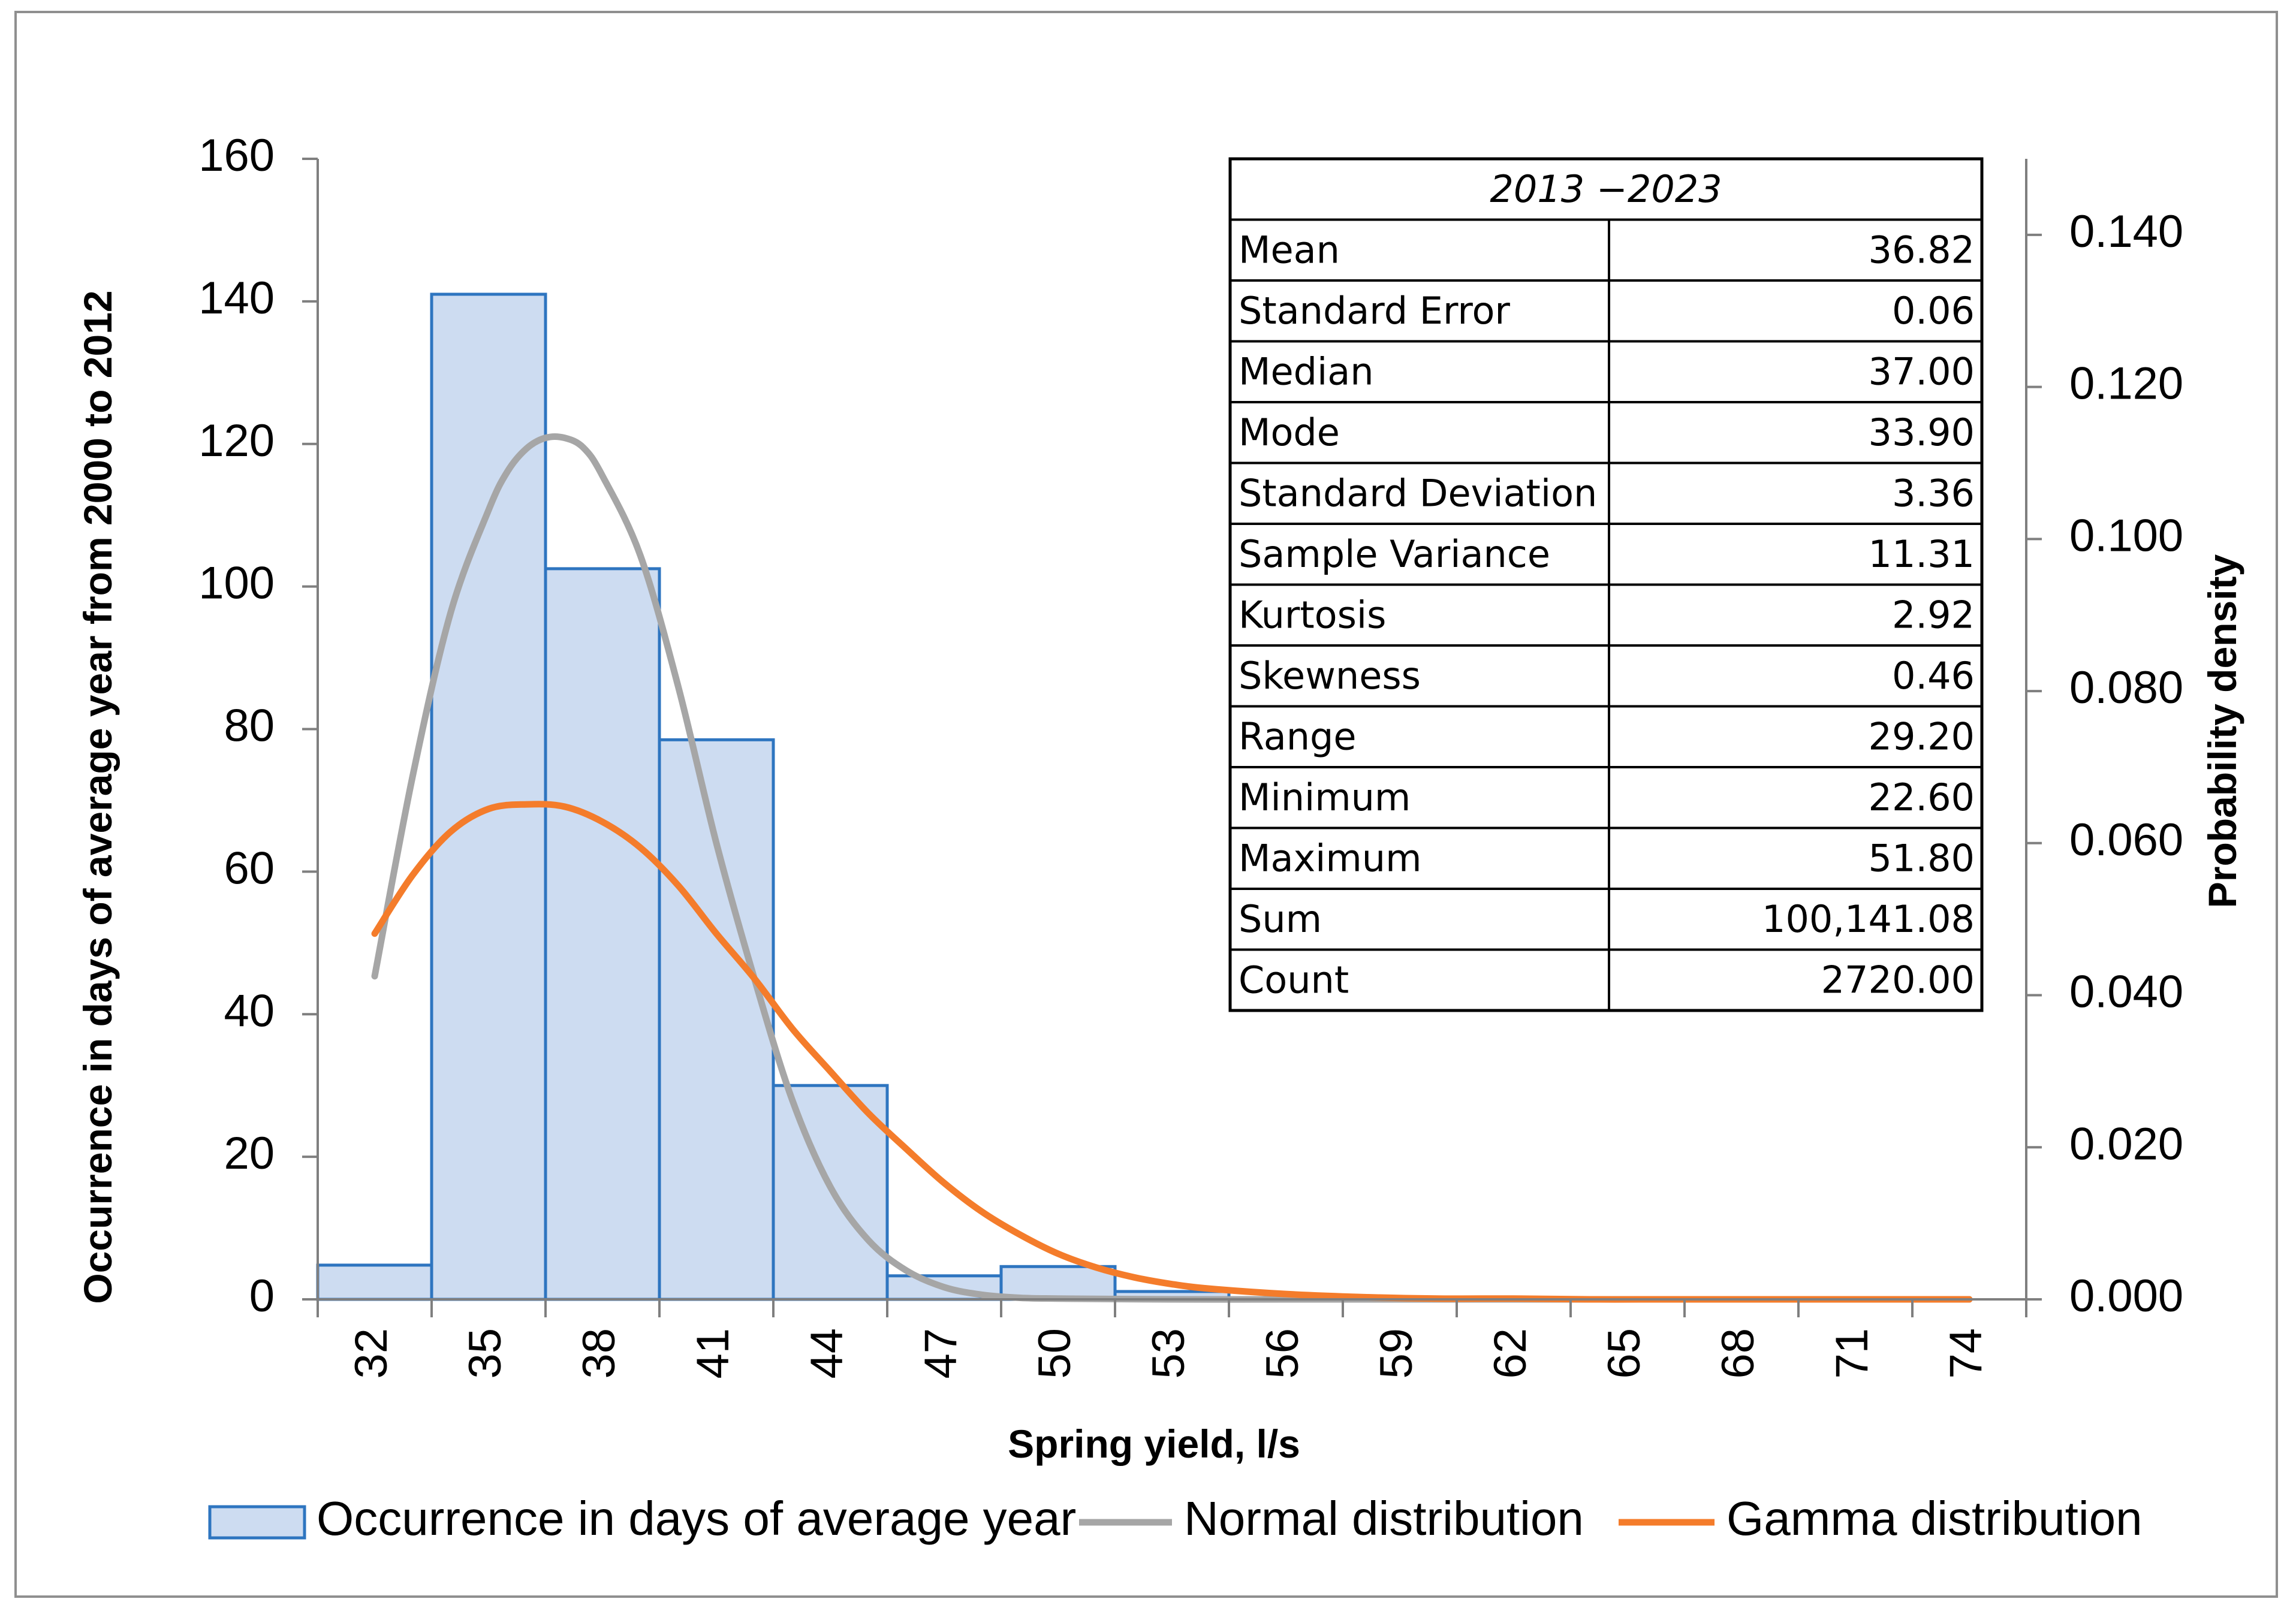  What do you see at coordinates (1330, 676) in the screenshot?
I see `stats-label: Skewness` at bounding box center [1330, 676].